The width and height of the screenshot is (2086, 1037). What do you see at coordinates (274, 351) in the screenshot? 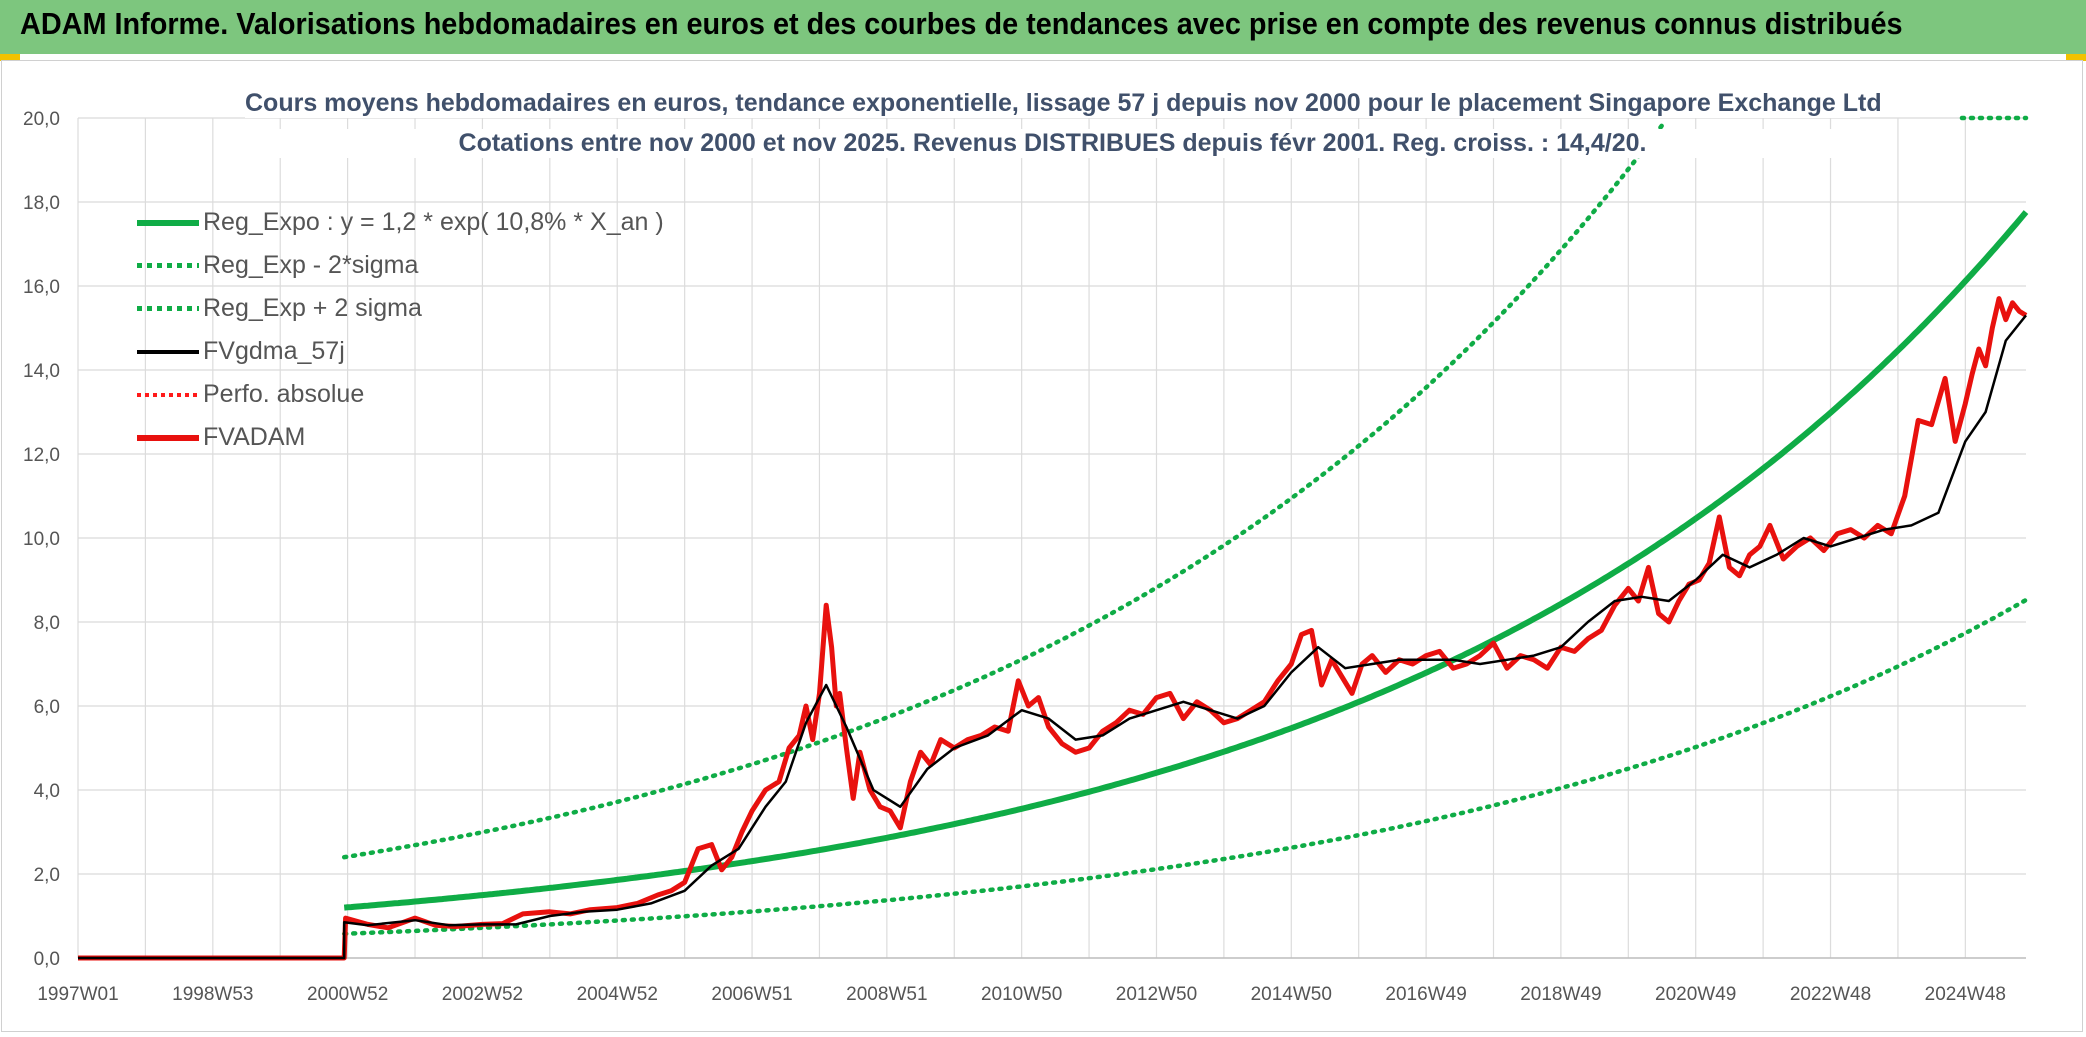
I see `legend-label: FVgdma_57j` at bounding box center [274, 351].